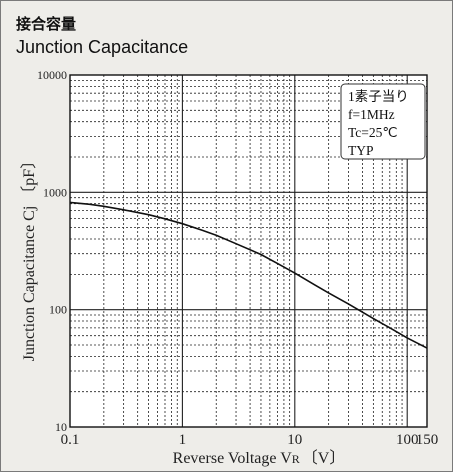  Describe the element at coordinates (407, 440) in the screenshot. I see `x-tick-label: 100` at that location.